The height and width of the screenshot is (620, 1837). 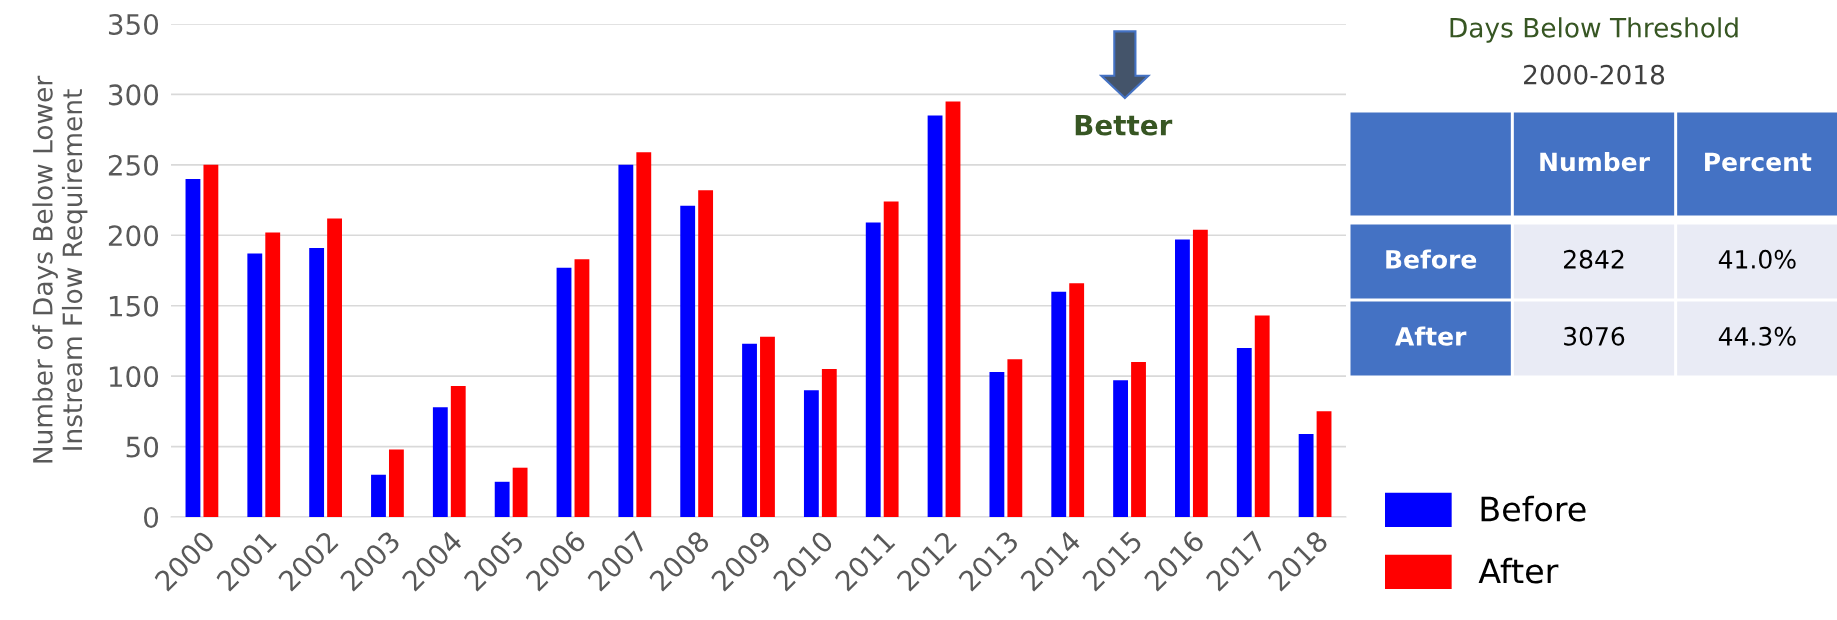 What do you see at coordinates (60, 269) in the screenshot?
I see `y-axis-title: Number of Days Below Lower Instream Flow Requirement` at bounding box center [60, 269].